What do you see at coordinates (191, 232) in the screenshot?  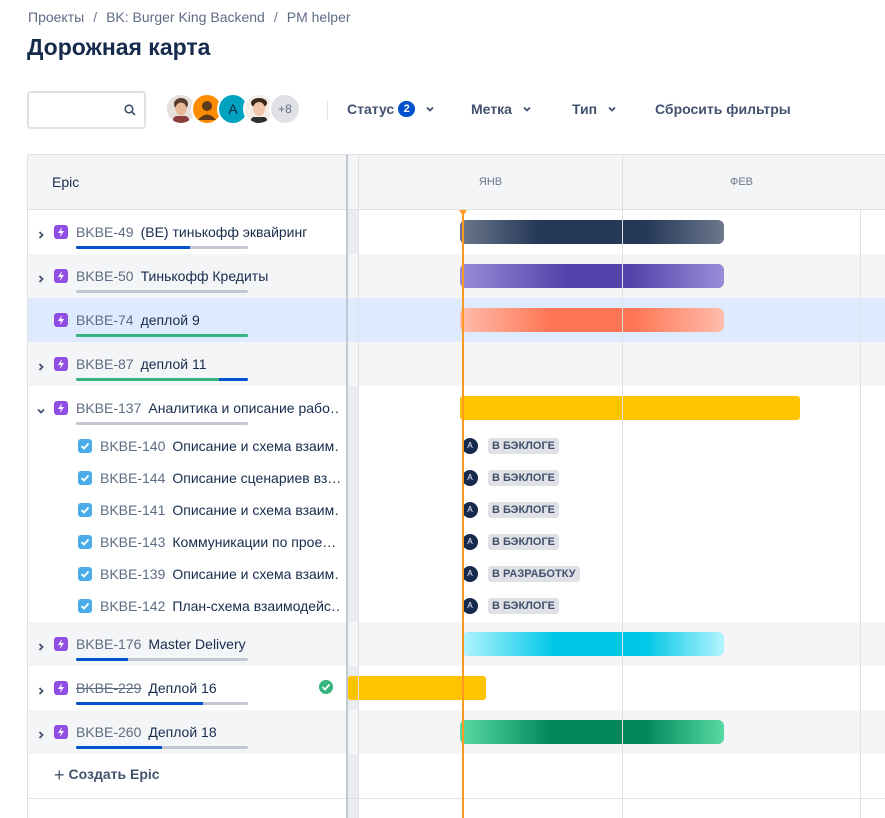 I see `epic-title: BKBE-49 (BE) тинькофф эквайринг` at bounding box center [191, 232].